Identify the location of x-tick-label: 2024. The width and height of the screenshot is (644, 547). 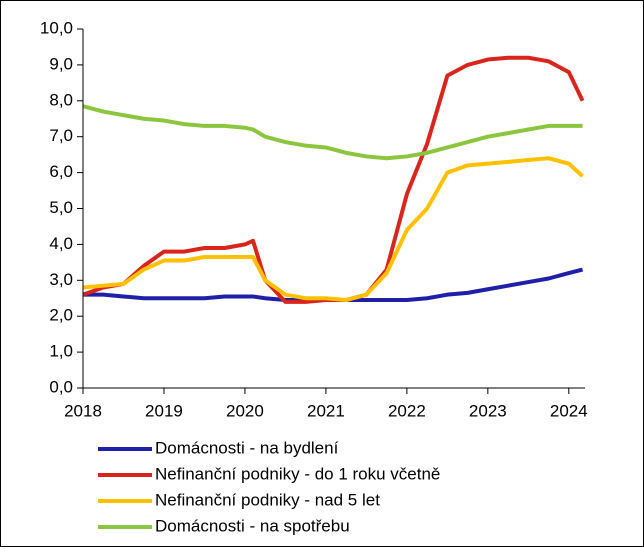
(569, 410).